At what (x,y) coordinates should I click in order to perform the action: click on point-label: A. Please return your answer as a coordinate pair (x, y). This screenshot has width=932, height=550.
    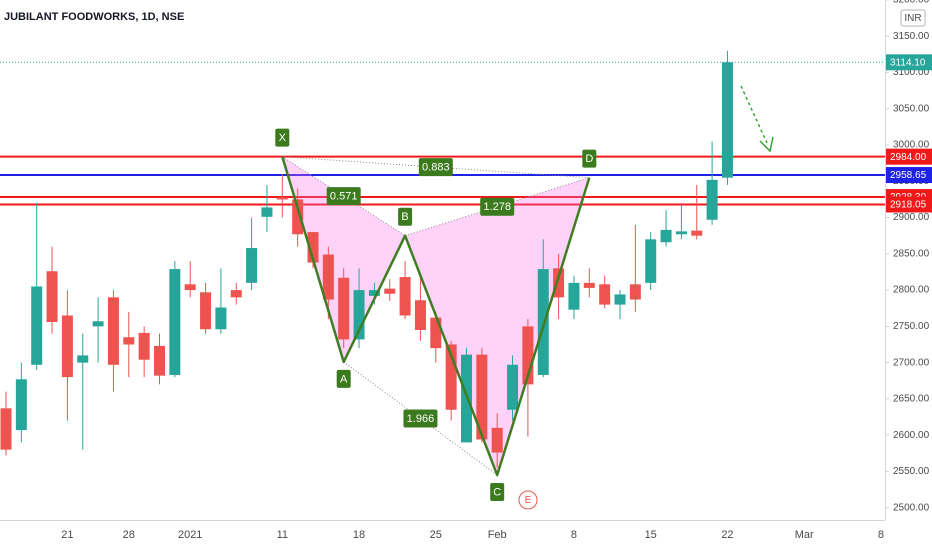
    Looking at the image, I should click on (344, 379).